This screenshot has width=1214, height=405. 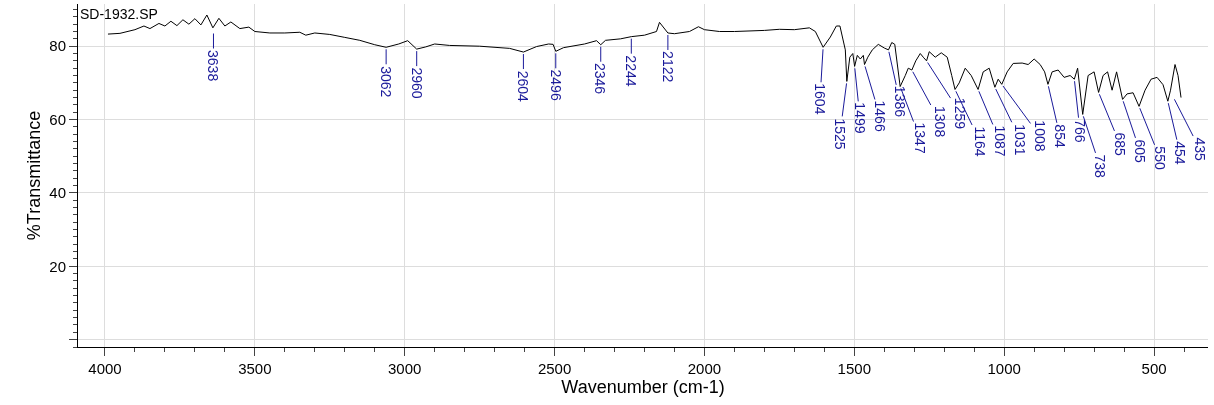 What do you see at coordinates (840, 134) in the screenshot?
I see `annotation: 1525` at bounding box center [840, 134].